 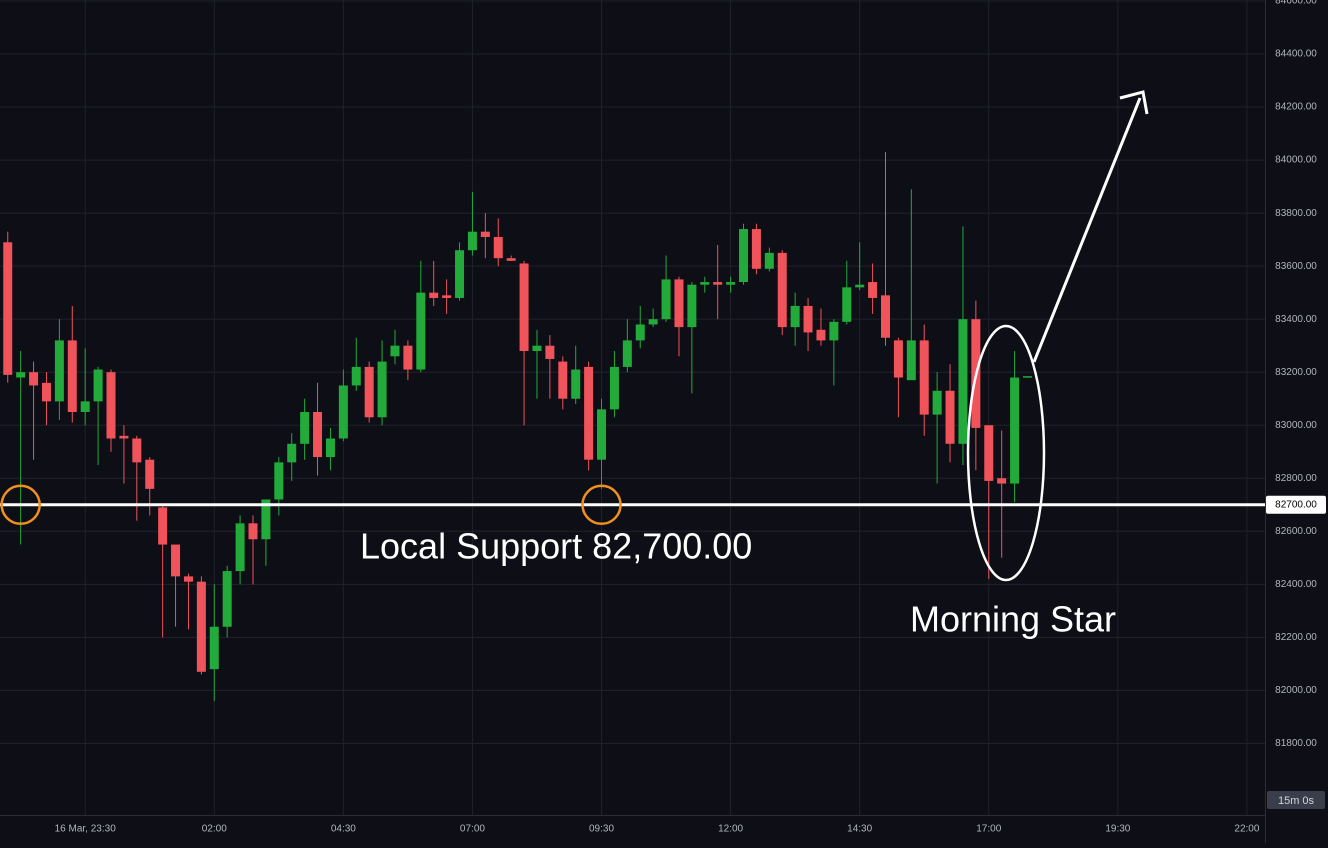 What do you see at coordinates (1296, 372) in the screenshot?
I see `y-tick-label: 83200.00` at bounding box center [1296, 372].